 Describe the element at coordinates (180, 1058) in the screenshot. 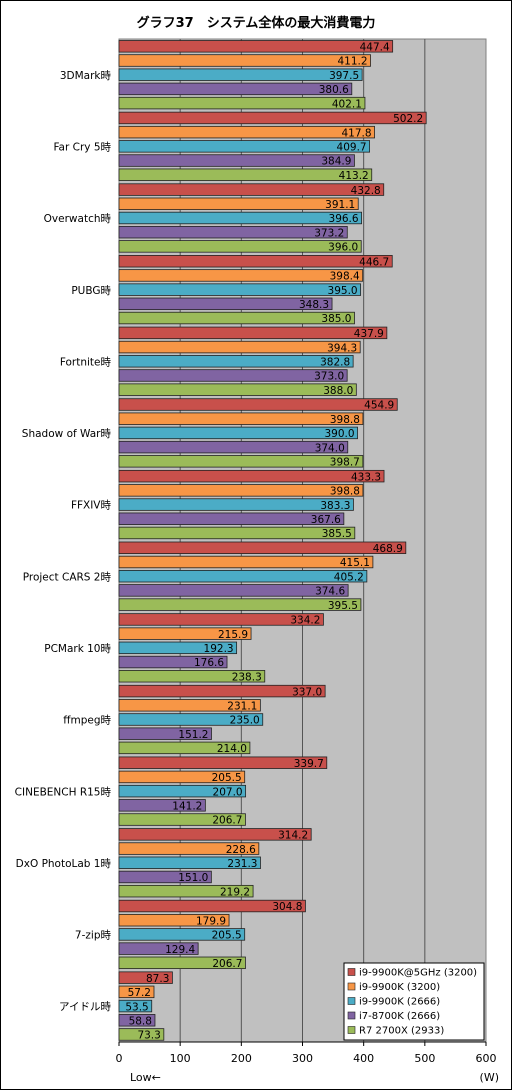

I see `x-tick-label: 100` at that location.